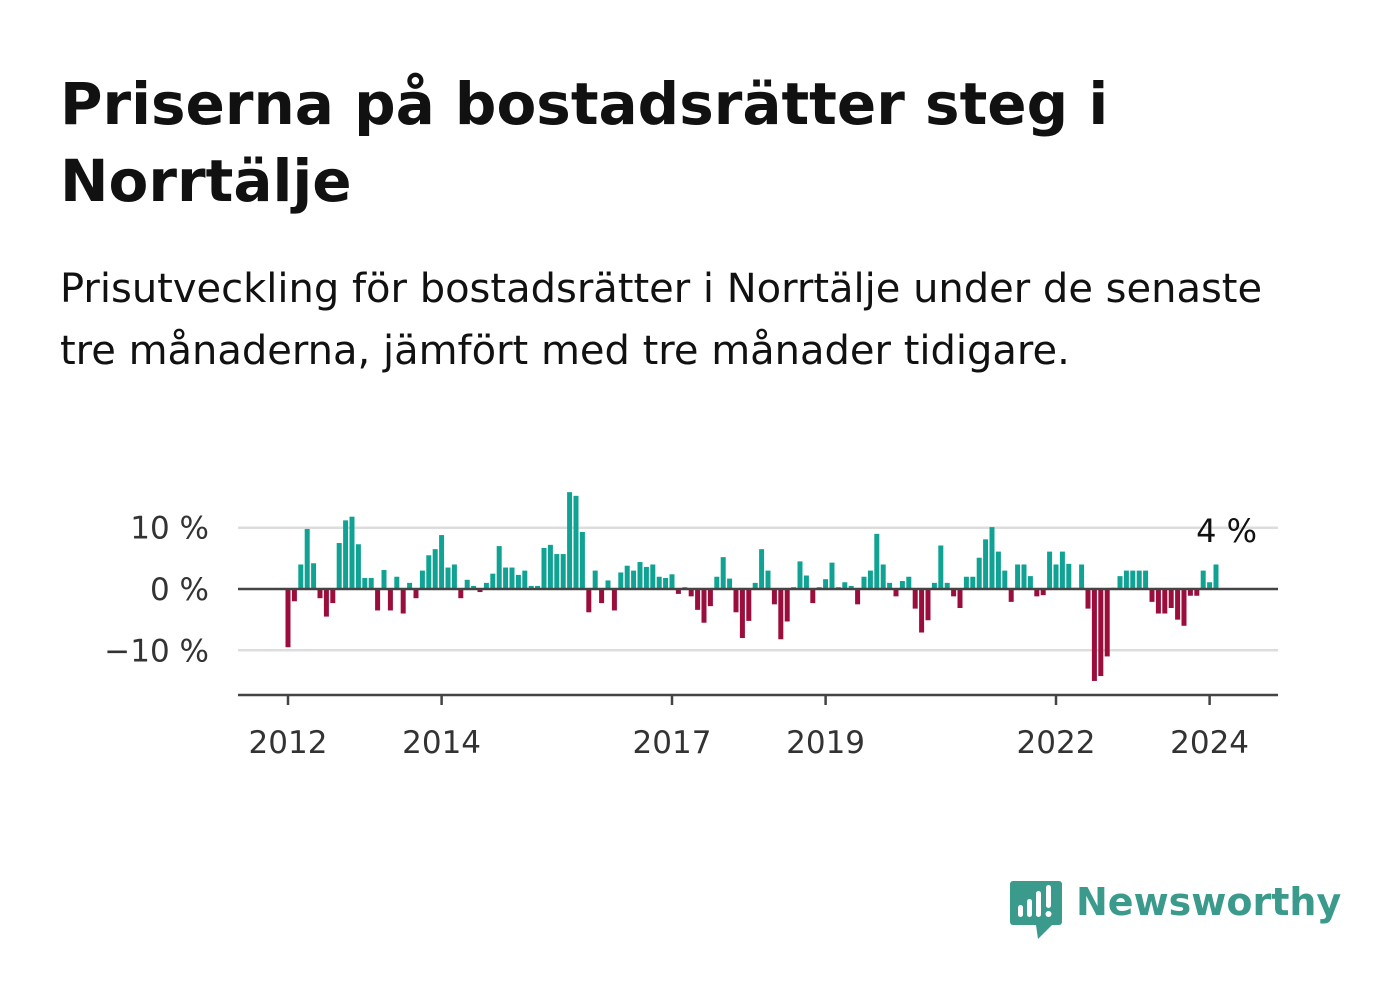 This screenshot has width=1382, height=999. What do you see at coordinates (672, 743) in the screenshot?
I see `x-tick-label: 2017` at bounding box center [672, 743].